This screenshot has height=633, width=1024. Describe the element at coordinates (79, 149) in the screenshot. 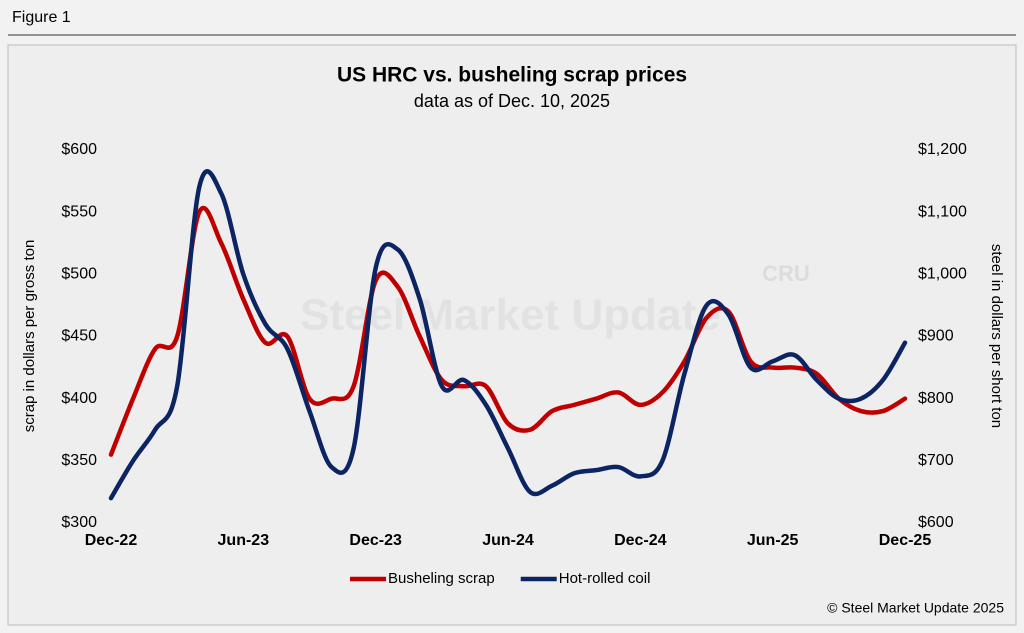

I see `y-tick-label: $600` at that location.